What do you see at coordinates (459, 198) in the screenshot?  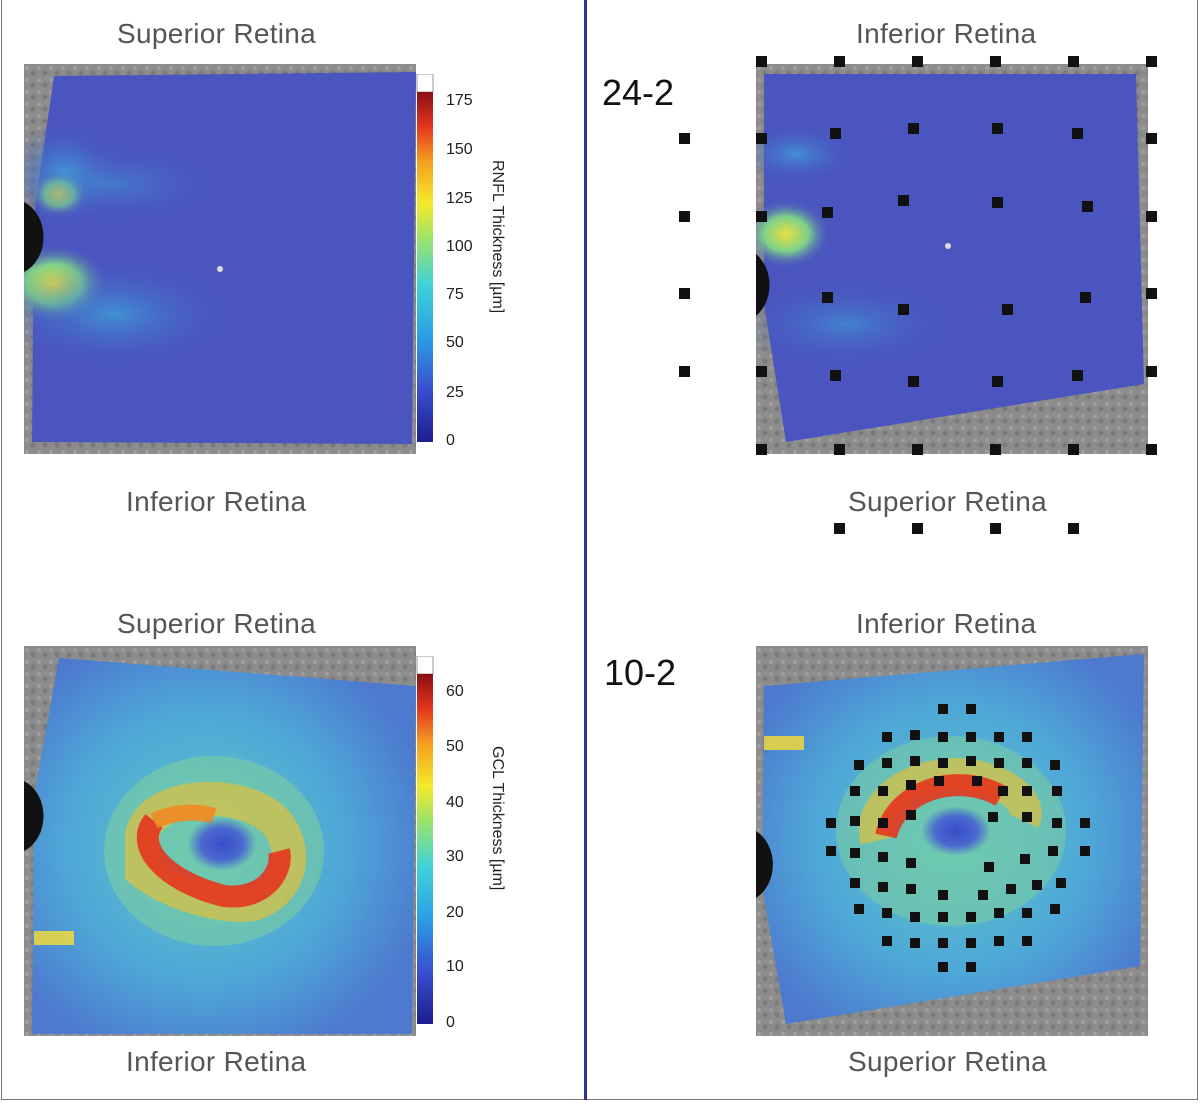 I see `rnfl-tick: 125` at bounding box center [459, 198].